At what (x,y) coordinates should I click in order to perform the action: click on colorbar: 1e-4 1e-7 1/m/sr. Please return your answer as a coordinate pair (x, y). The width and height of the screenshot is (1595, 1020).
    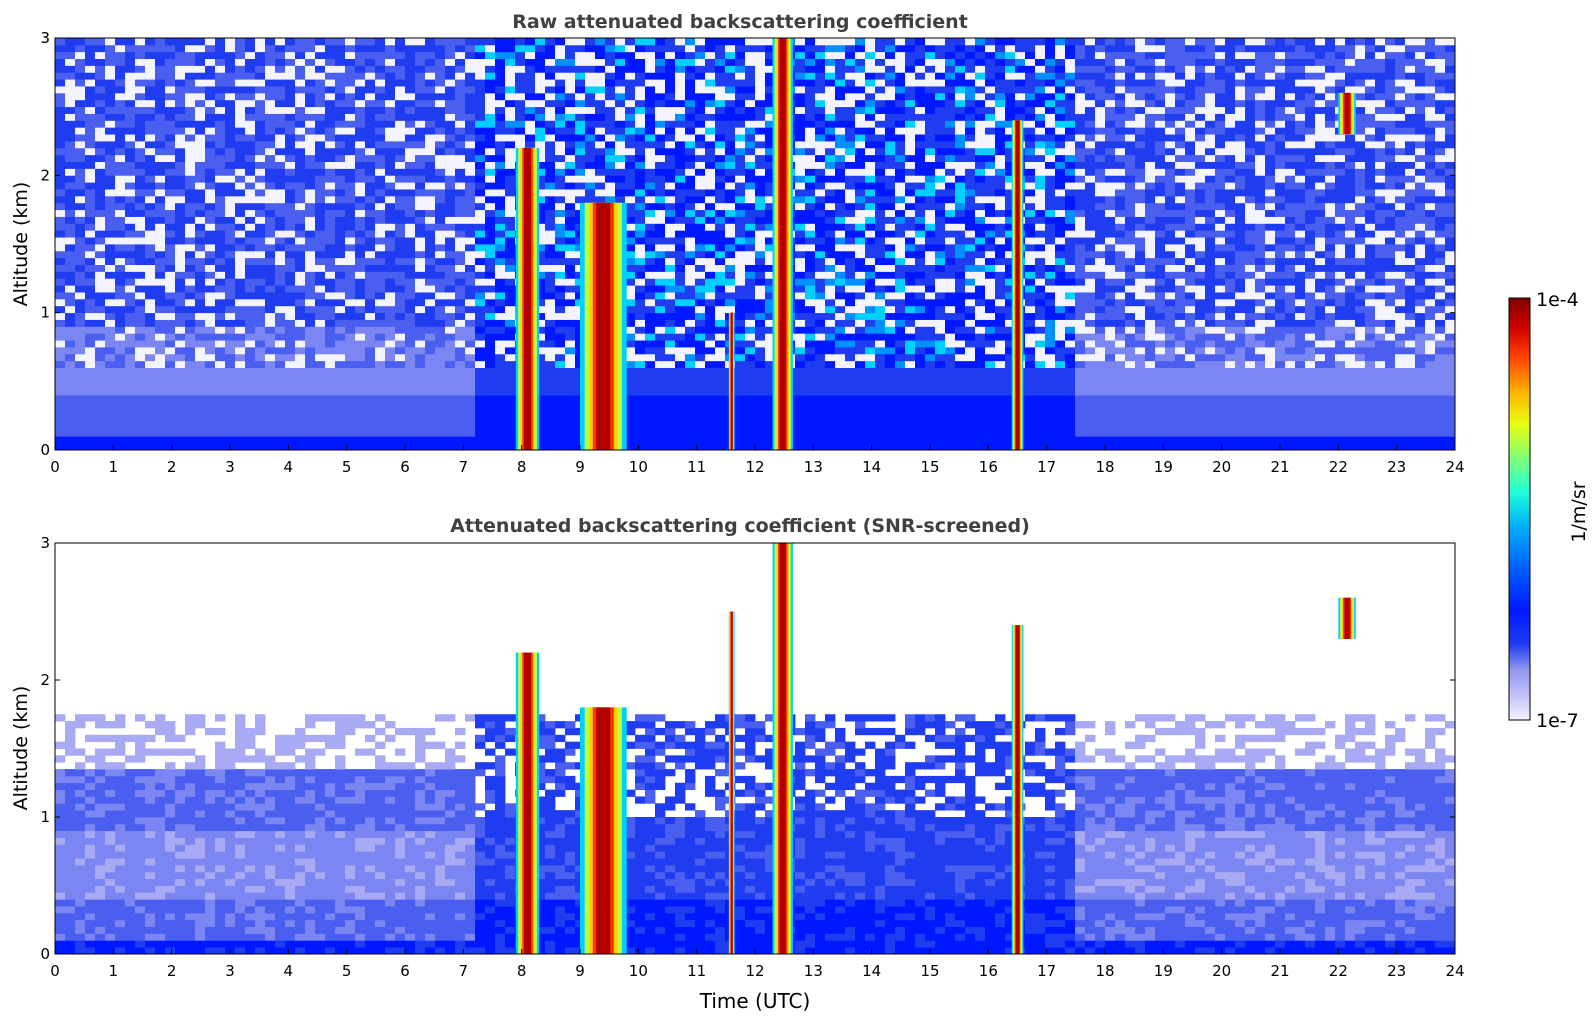
    Looking at the image, I should click on (1549, 510).